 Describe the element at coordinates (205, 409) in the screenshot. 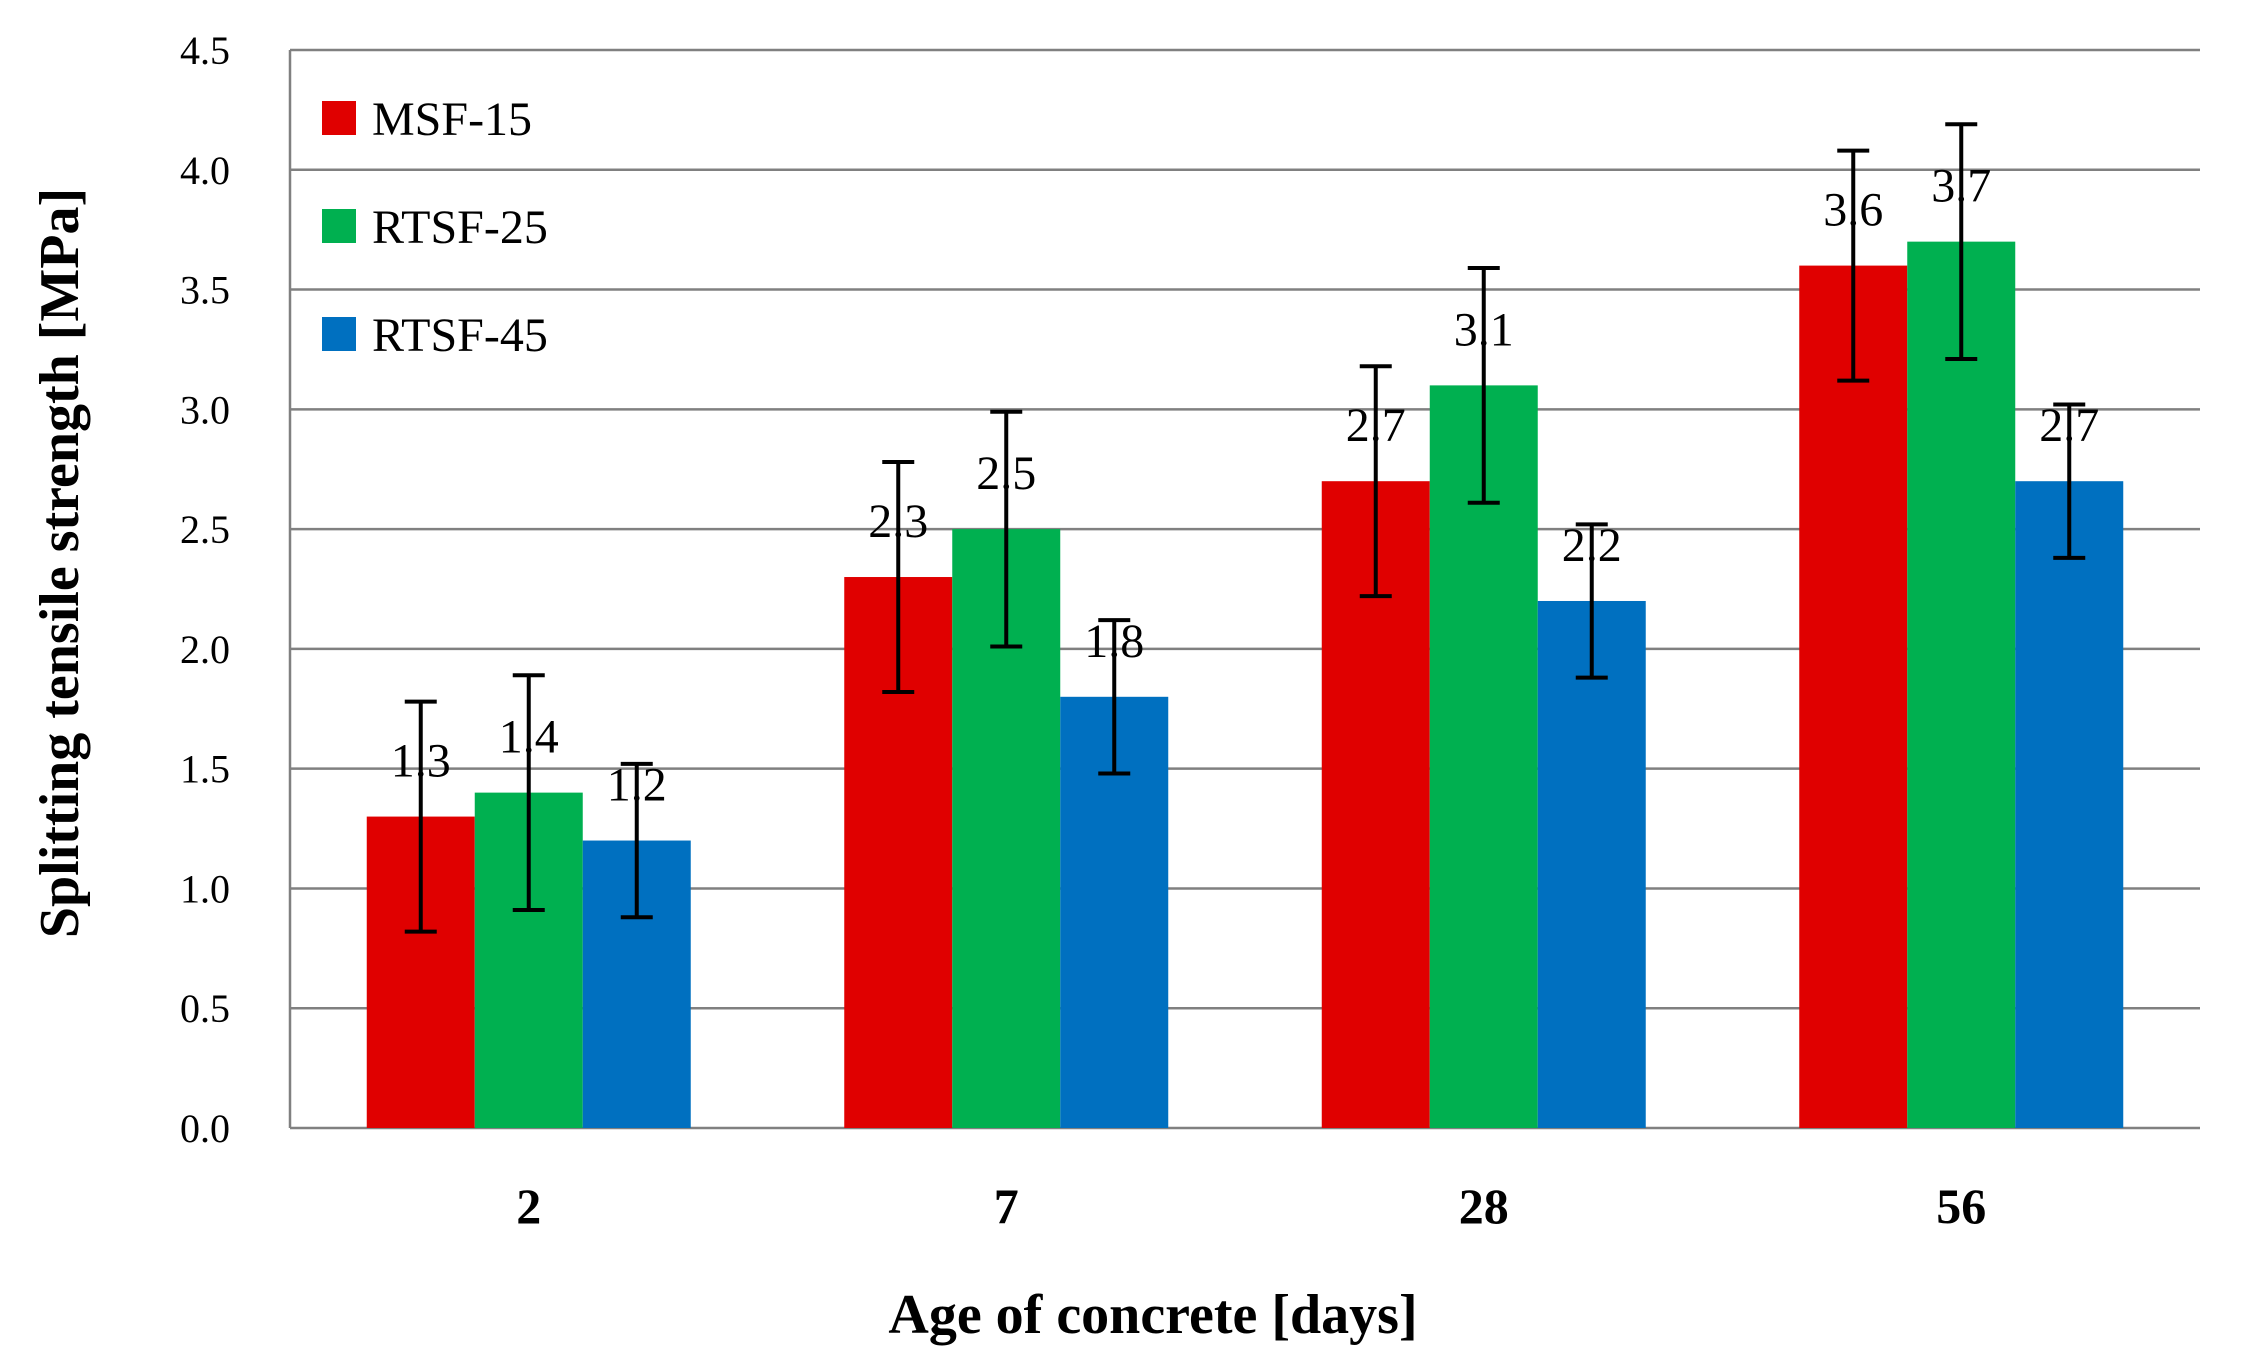

I see `y-tick-label: 3.0` at that location.